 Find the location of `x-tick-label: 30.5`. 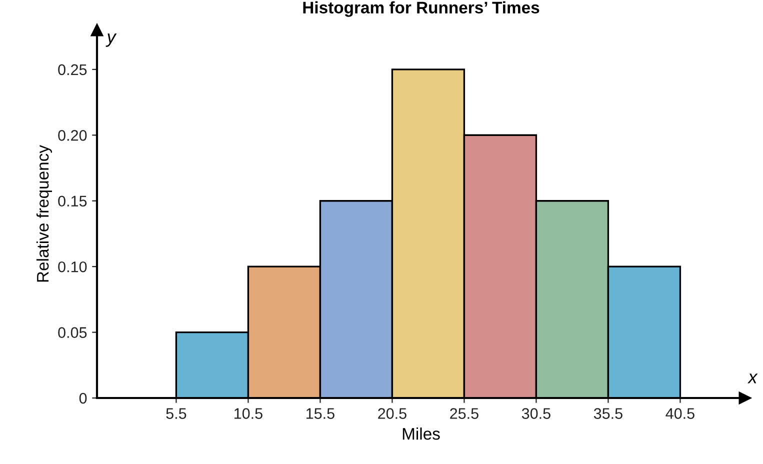

x-tick-label: 30.5 is located at coordinates (536, 413).